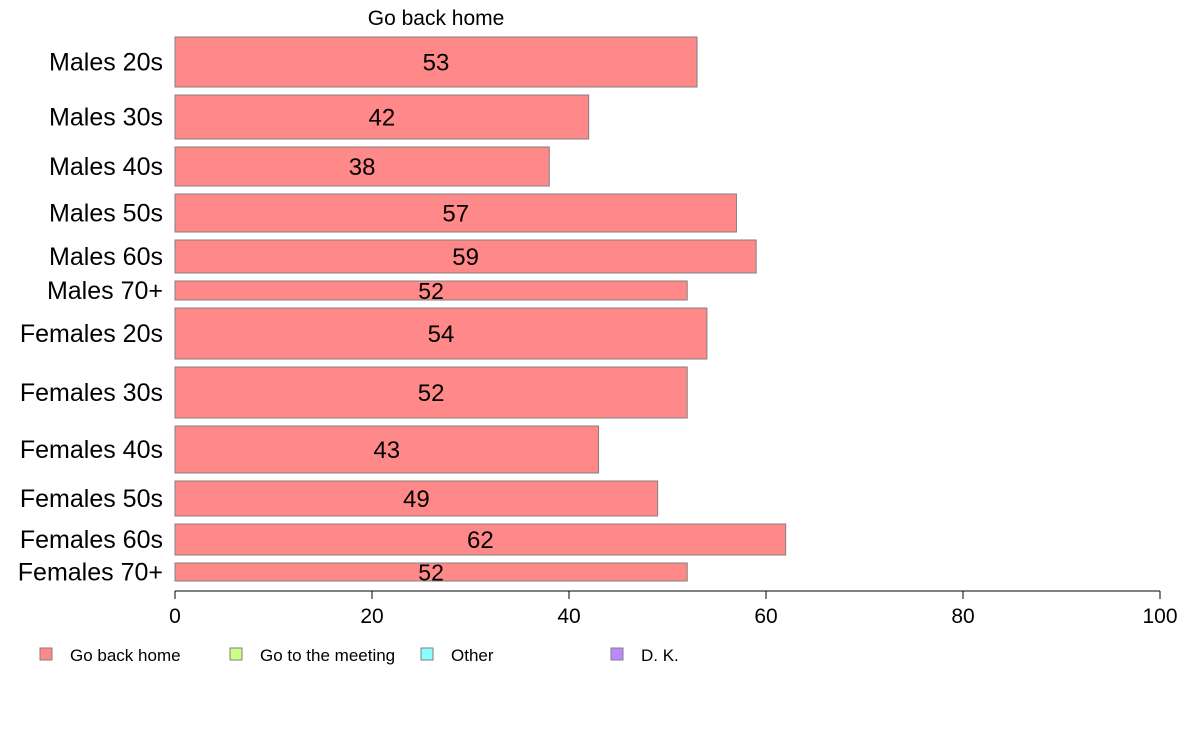  I want to click on x-tick-label: 100, so click(1159, 616).